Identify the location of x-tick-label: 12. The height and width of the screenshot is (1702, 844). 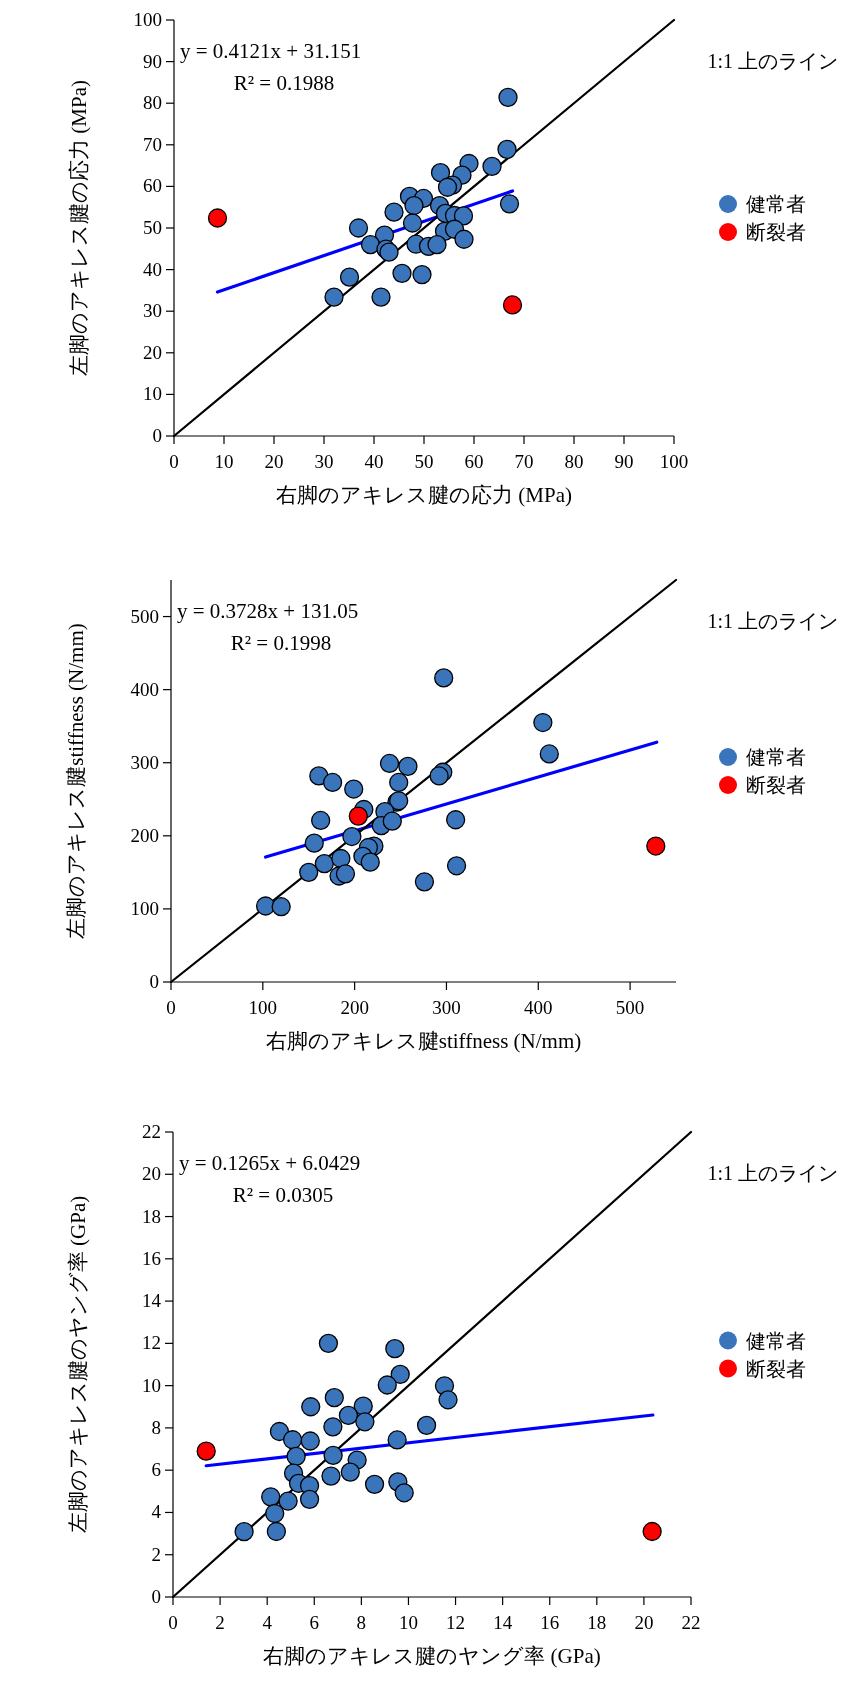
(456, 1622).